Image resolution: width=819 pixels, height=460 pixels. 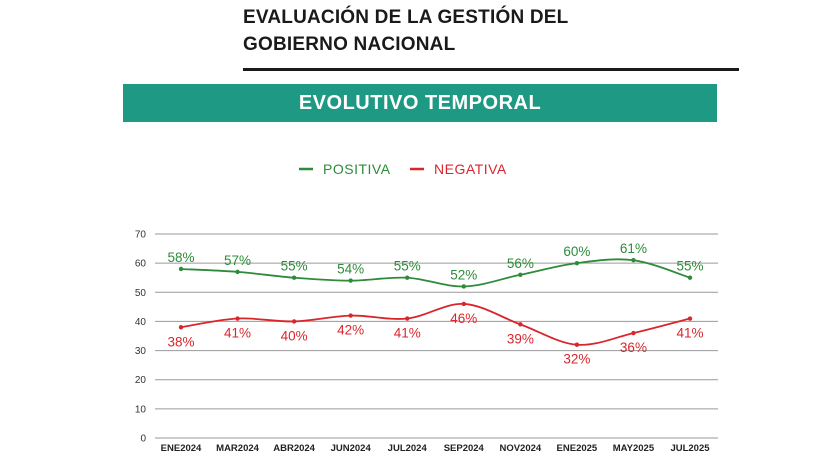 I want to click on data-label: 42%, so click(x=350, y=330).